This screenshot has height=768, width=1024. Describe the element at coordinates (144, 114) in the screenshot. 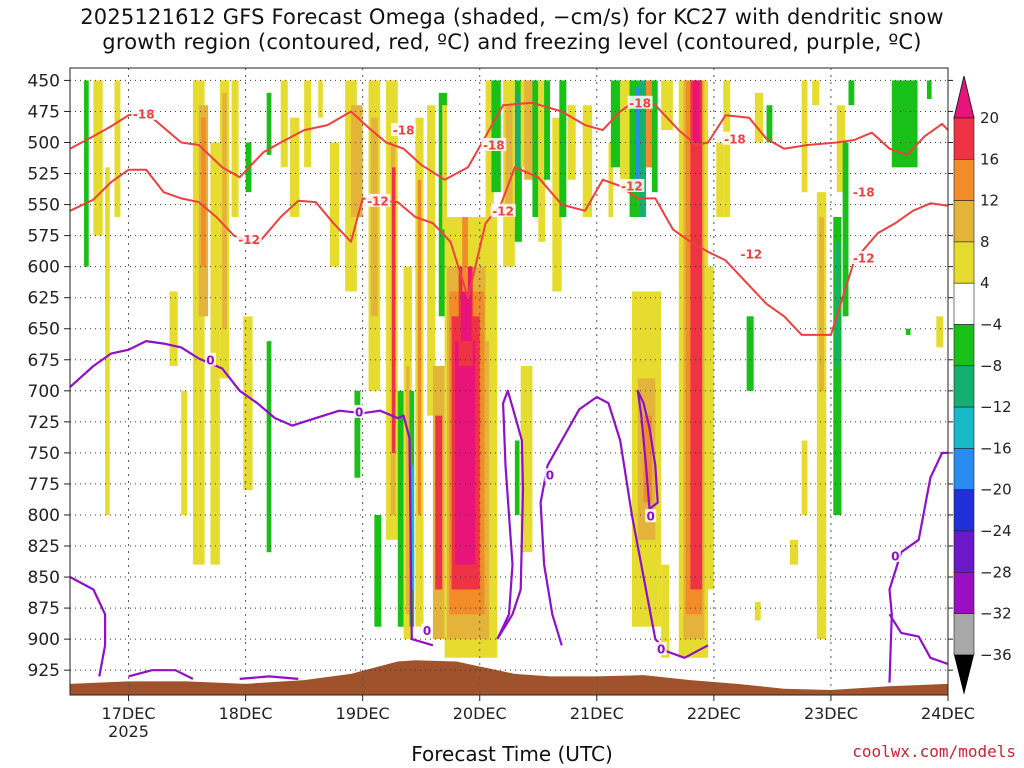

I see `contour-label-0: -18` at that location.